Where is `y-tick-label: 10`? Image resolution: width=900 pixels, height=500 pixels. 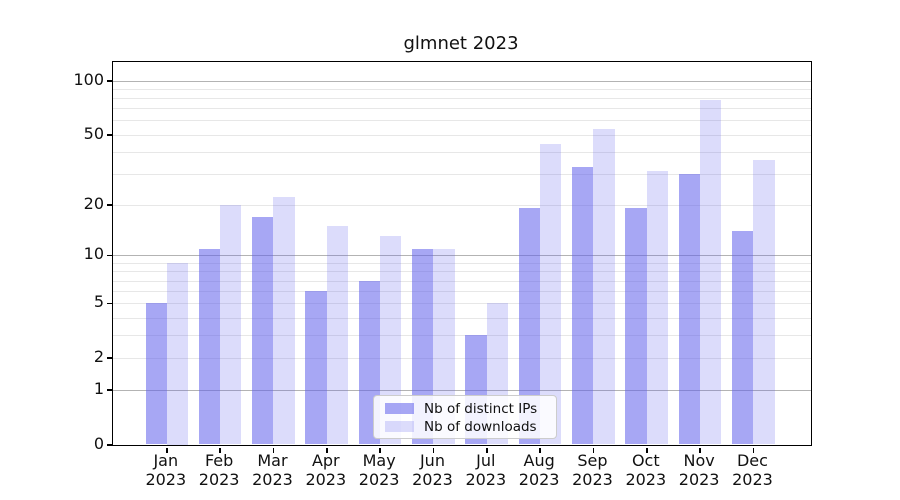
y-tick-label: 10 is located at coordinates (93, 254).